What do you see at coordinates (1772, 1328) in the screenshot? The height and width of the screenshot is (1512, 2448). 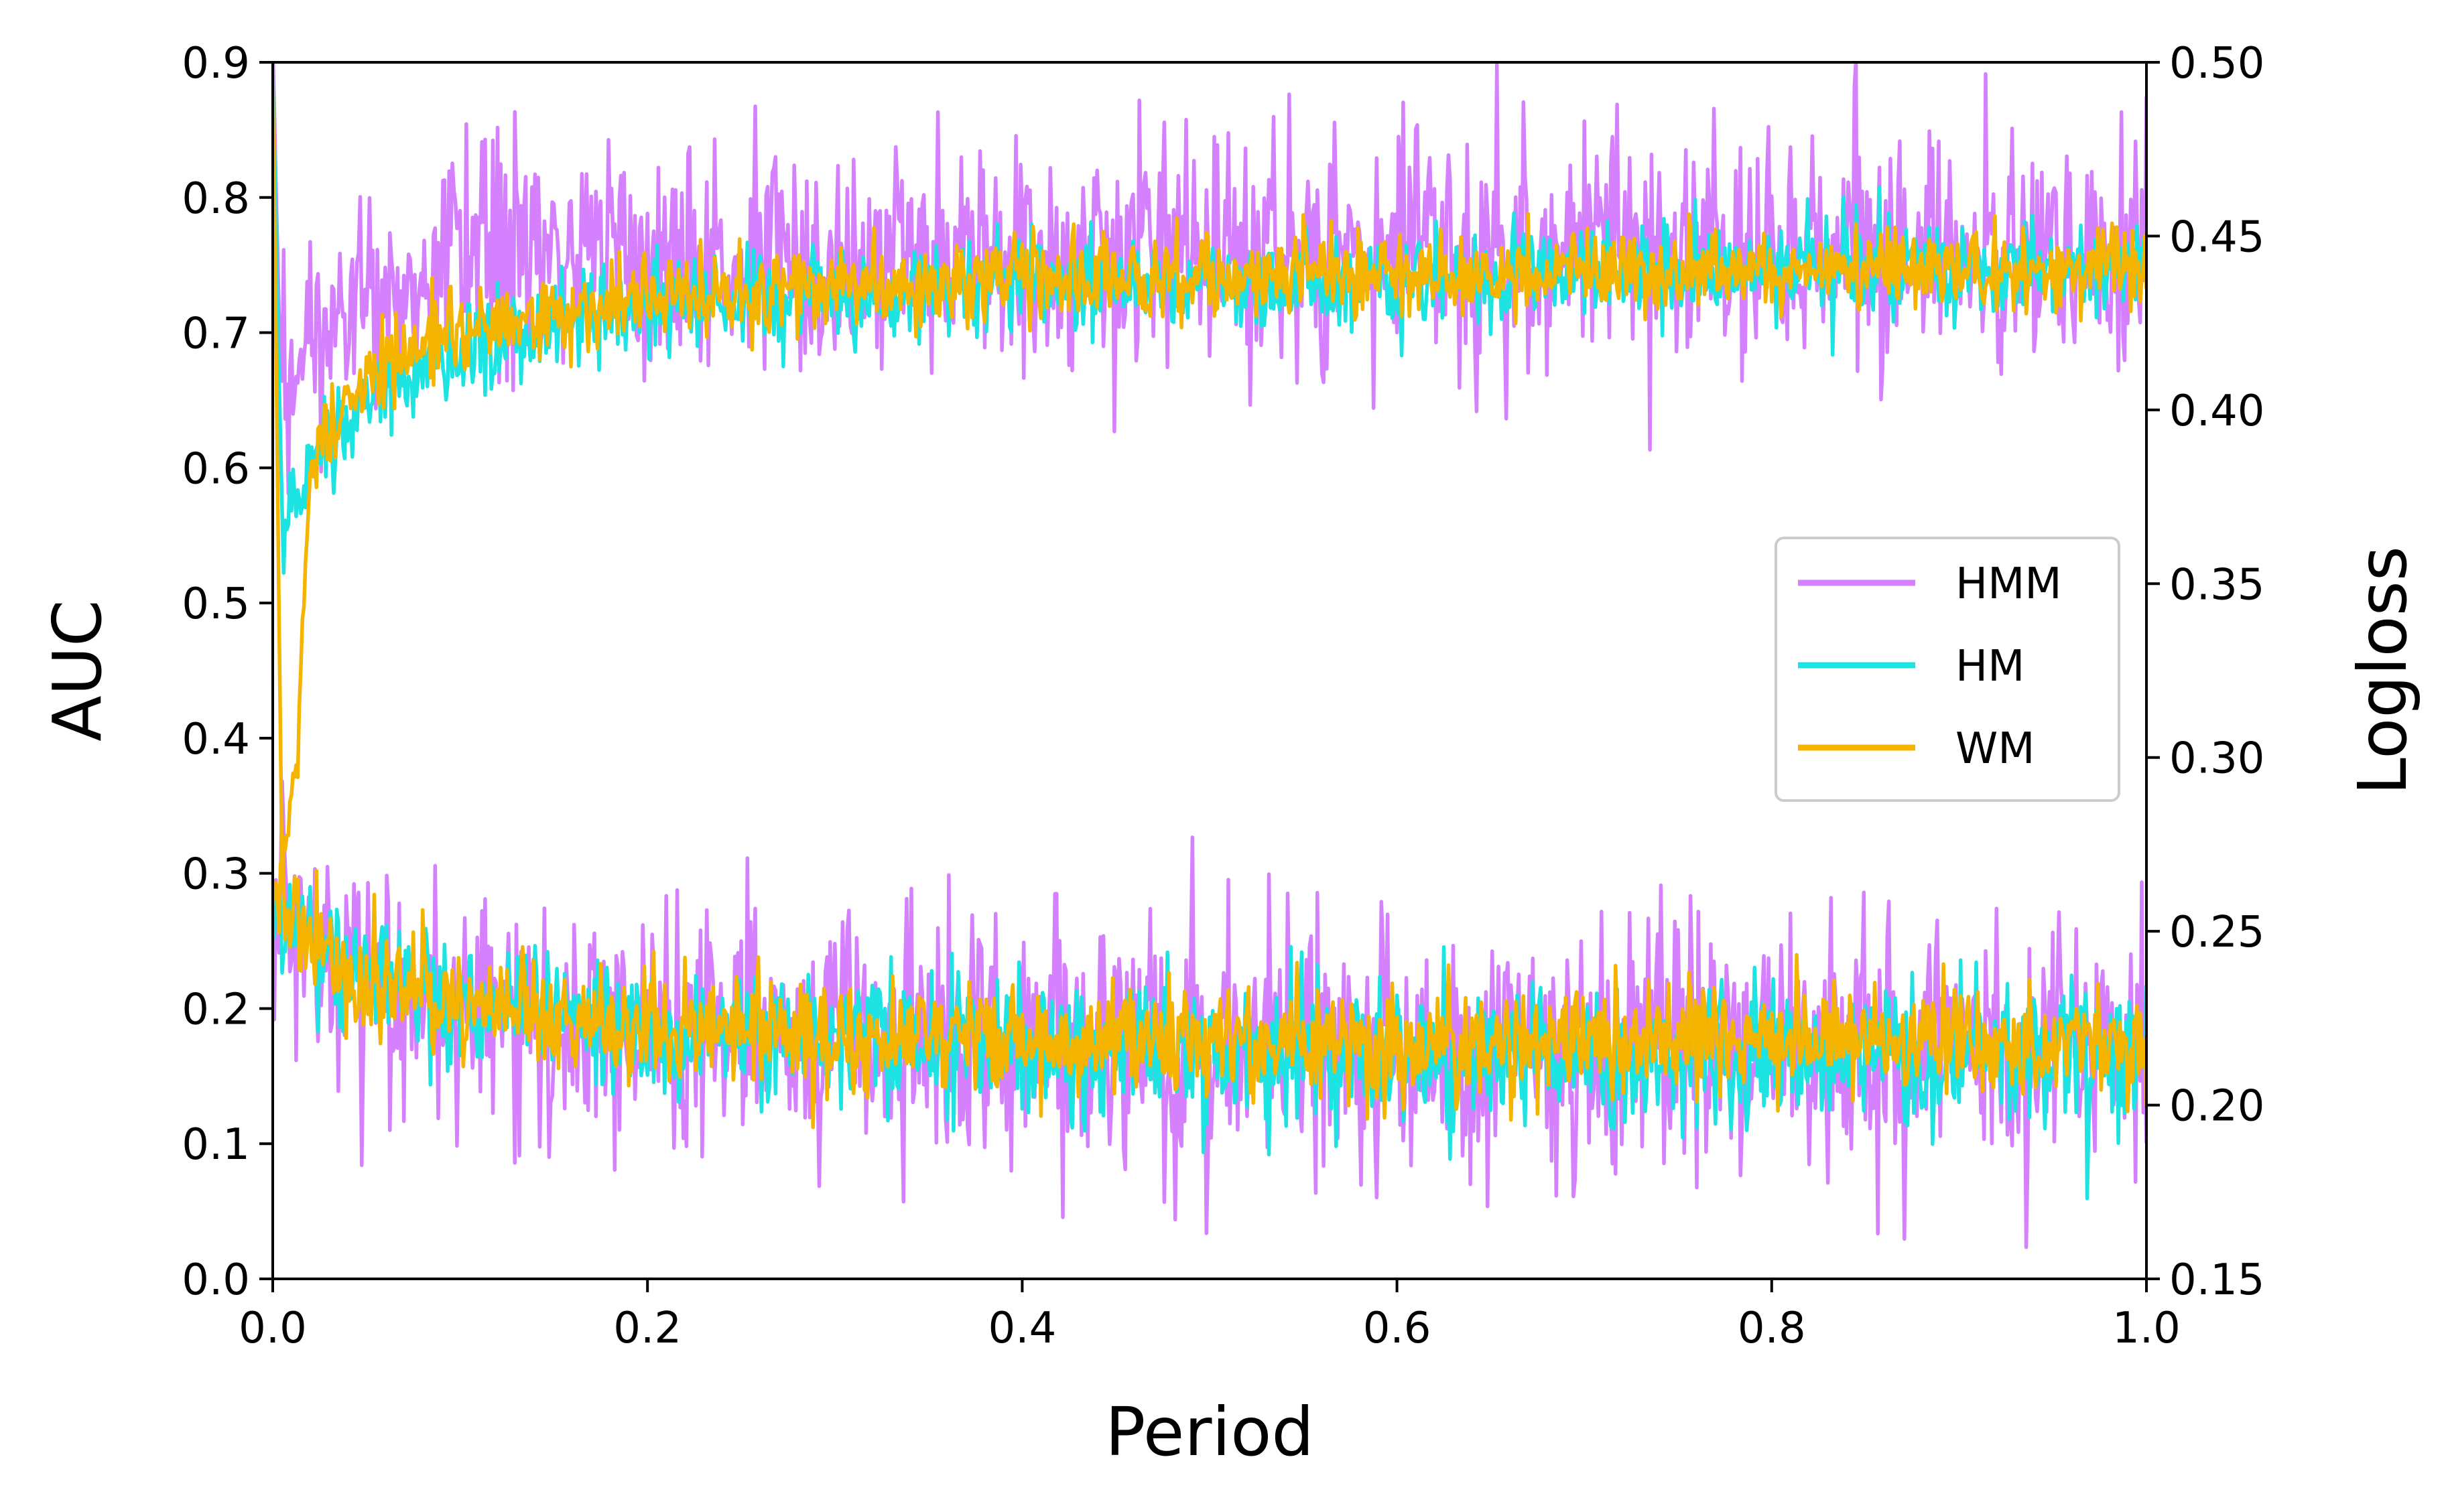 I see `x-tick-label: 0.8` at bounding box center [1772, 1328].